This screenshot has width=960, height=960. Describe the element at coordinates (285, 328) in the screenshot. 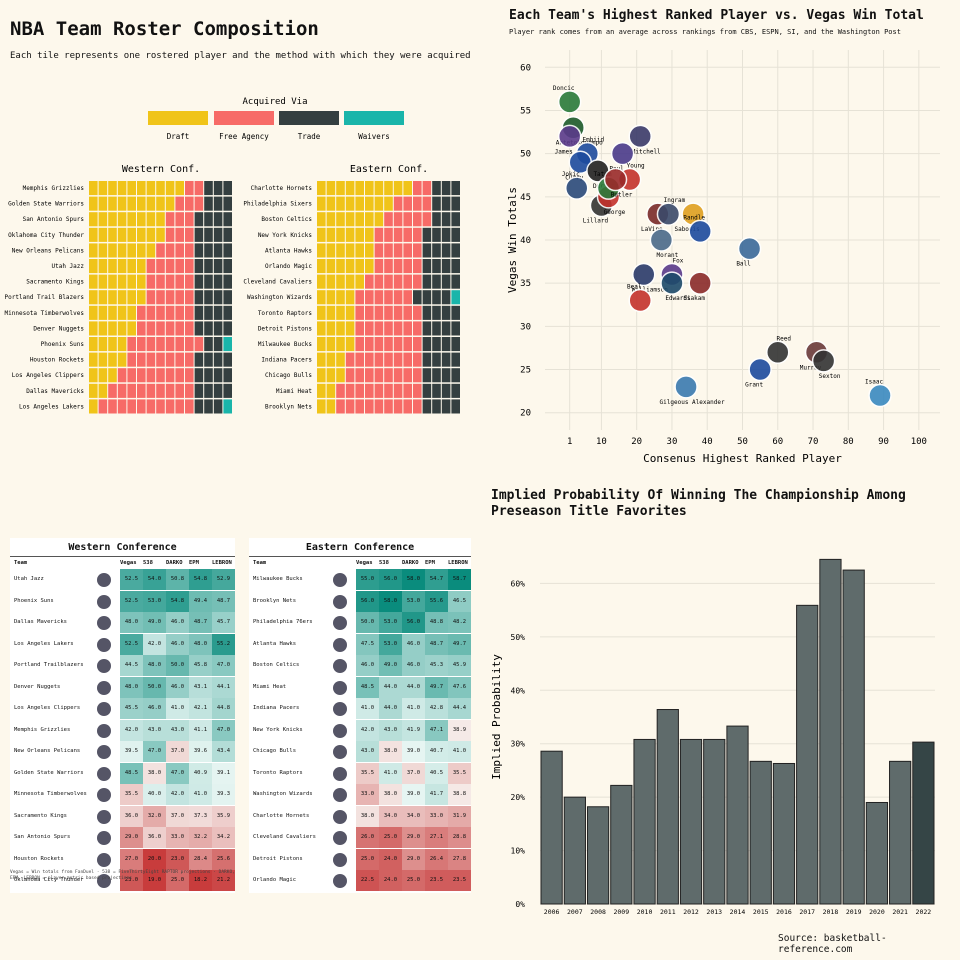

I see `team-label: Detroit Pistons` at that location.